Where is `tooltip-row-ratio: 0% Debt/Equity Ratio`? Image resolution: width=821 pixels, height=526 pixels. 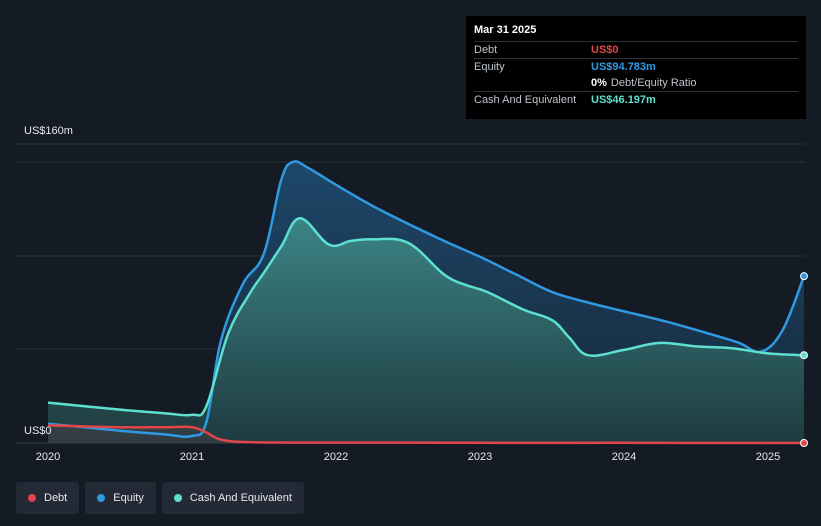 tooltip-row-ratio: 0% Debt/Equity Ratio is located at coordinates (636, 83).